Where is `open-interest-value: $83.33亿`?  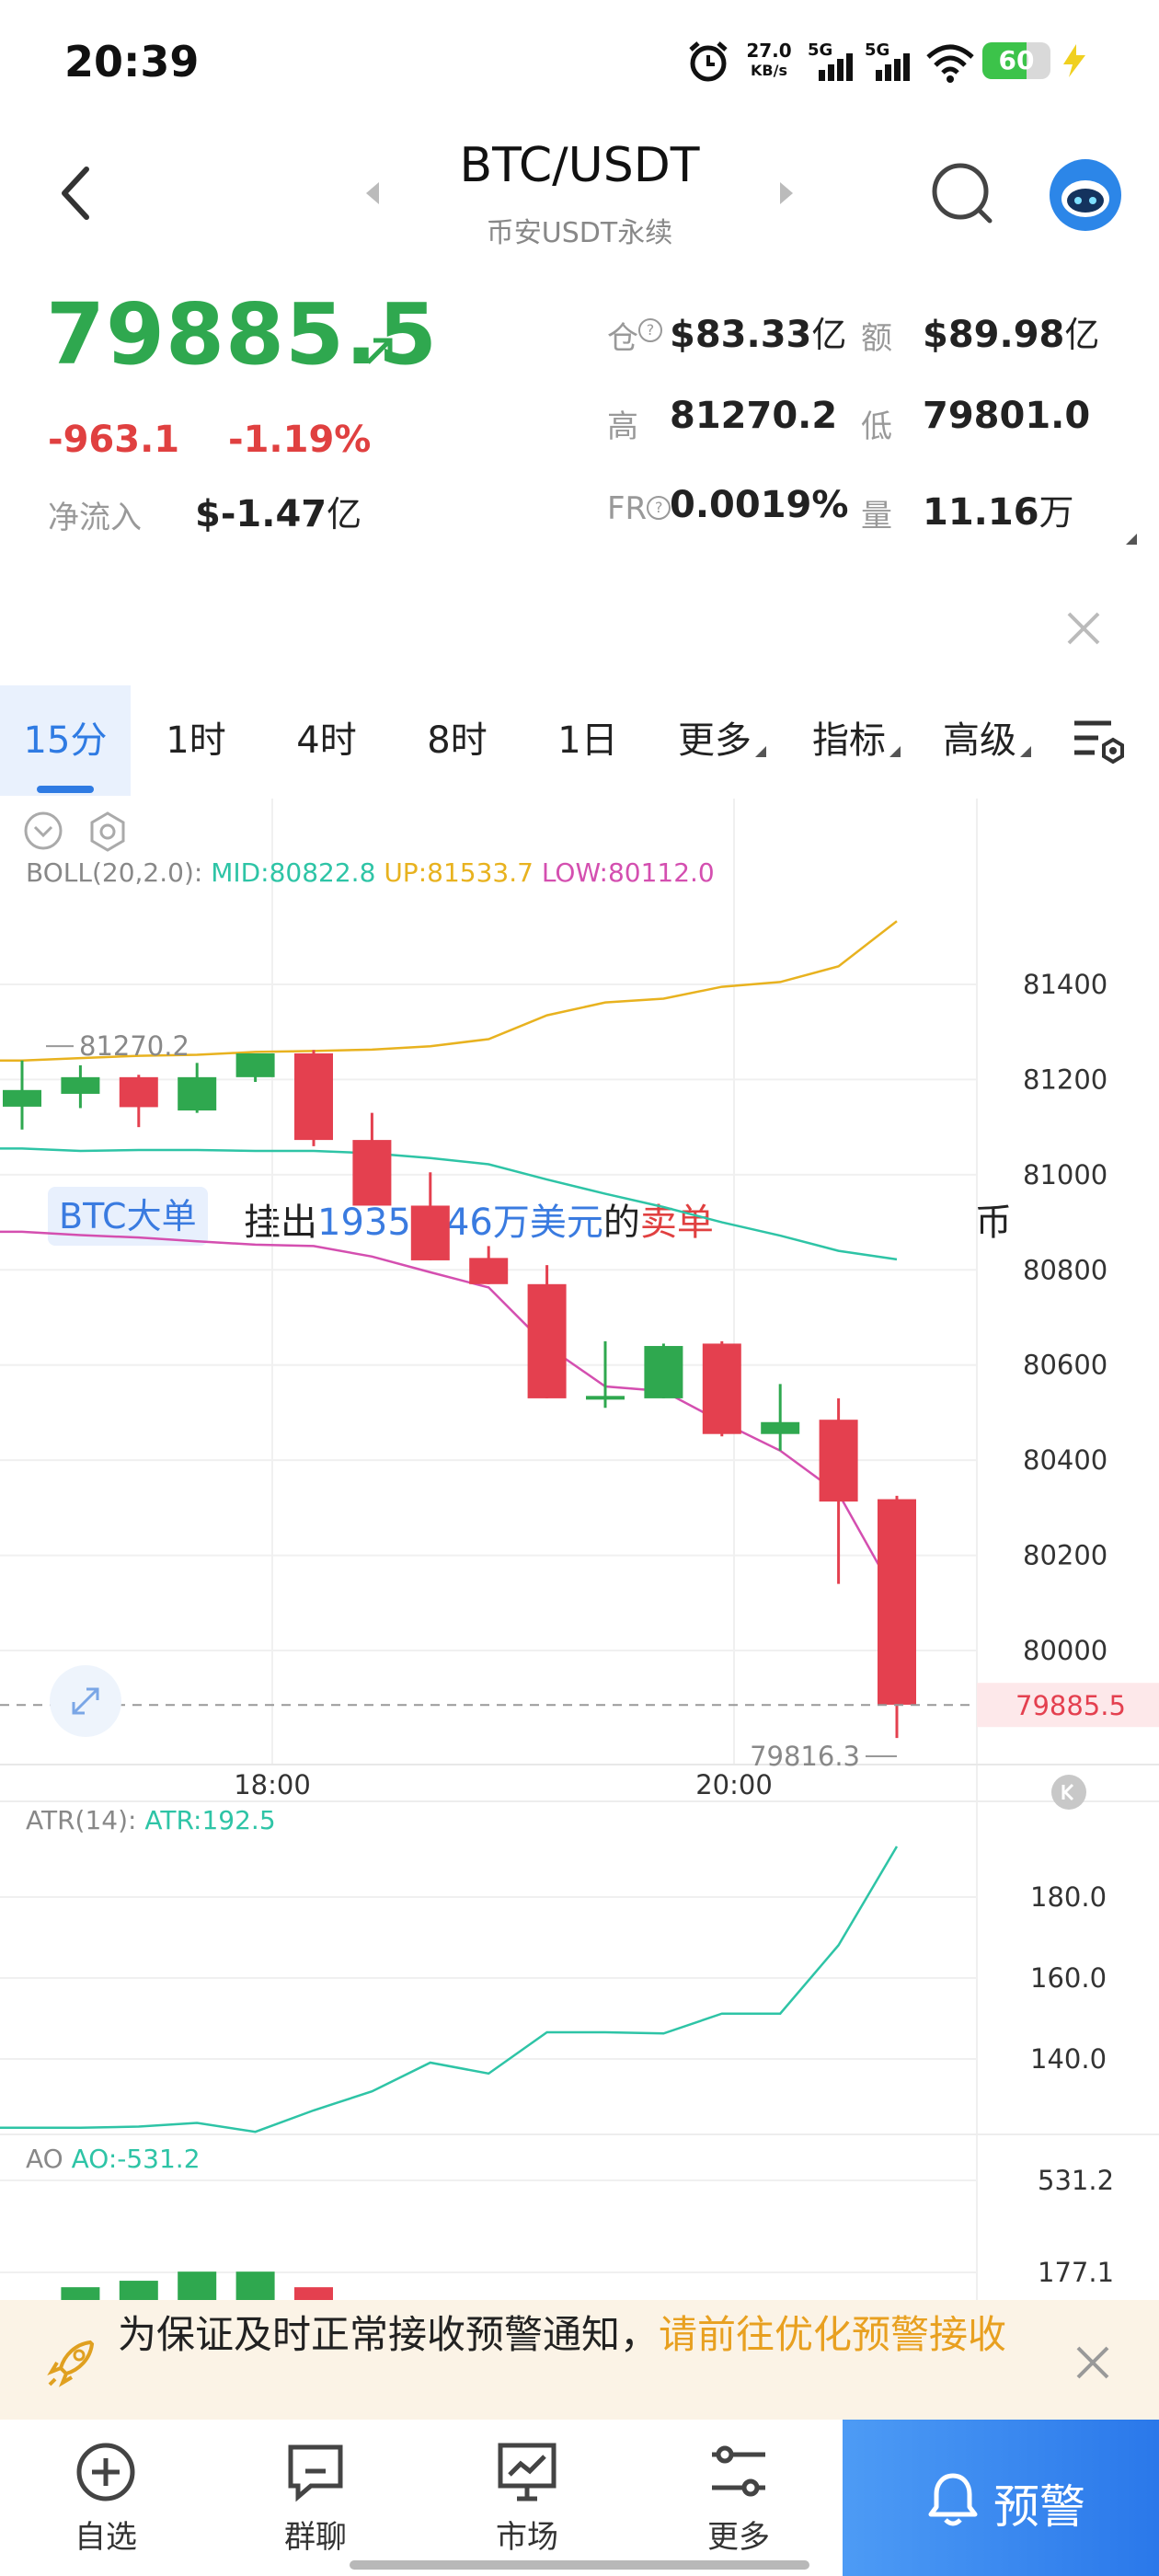 open-interest-value: $83.33亿 is located at coordinates (758, 331).